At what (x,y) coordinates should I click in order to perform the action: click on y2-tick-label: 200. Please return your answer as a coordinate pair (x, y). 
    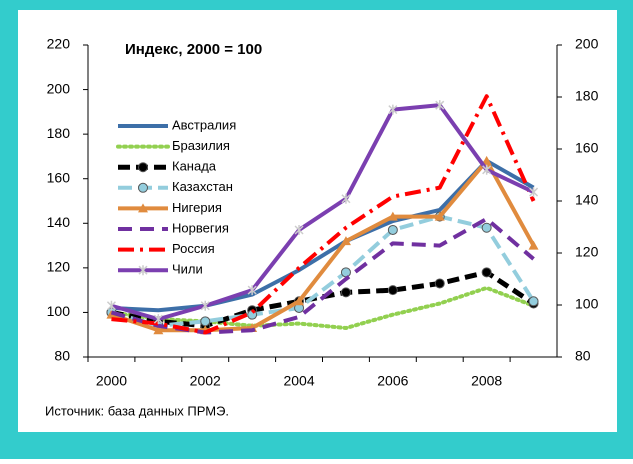
    Looking at the image, I should click on (587, 44).